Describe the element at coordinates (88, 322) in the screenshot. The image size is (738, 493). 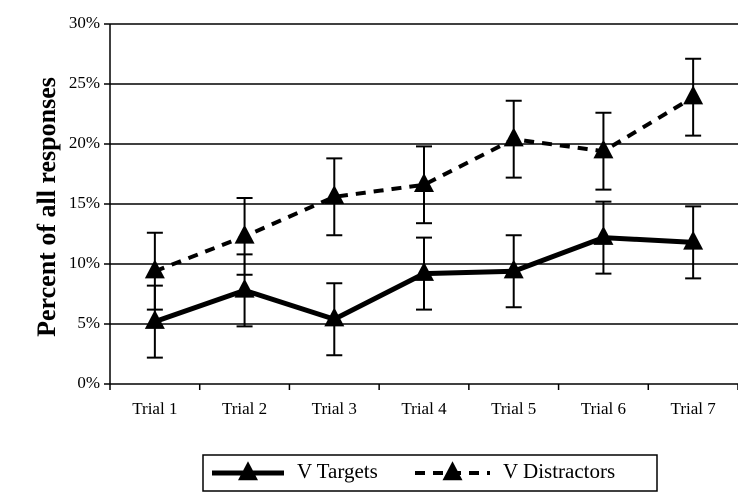
I see `y-tick-label: 5%` at that location.